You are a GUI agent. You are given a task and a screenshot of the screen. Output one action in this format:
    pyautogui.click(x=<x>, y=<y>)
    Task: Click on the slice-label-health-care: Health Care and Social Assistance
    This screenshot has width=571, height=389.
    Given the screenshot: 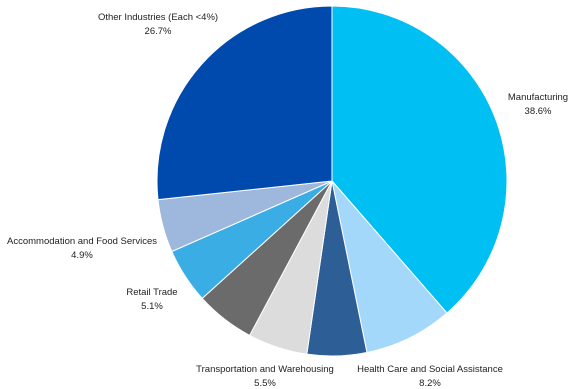 What is the action you would take?
    pyautogui.click(x=430, y=369)
    